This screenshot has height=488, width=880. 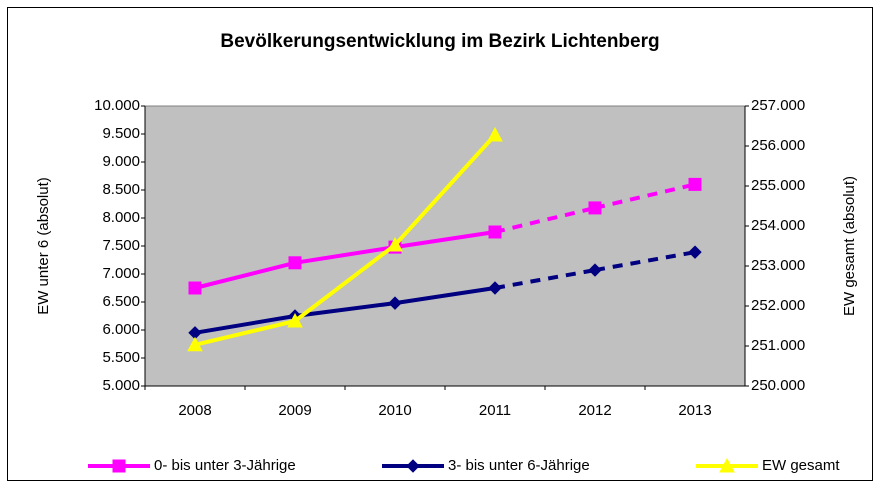 I want to click on y-tick-label: 7.500, so click(x=121, y=245).